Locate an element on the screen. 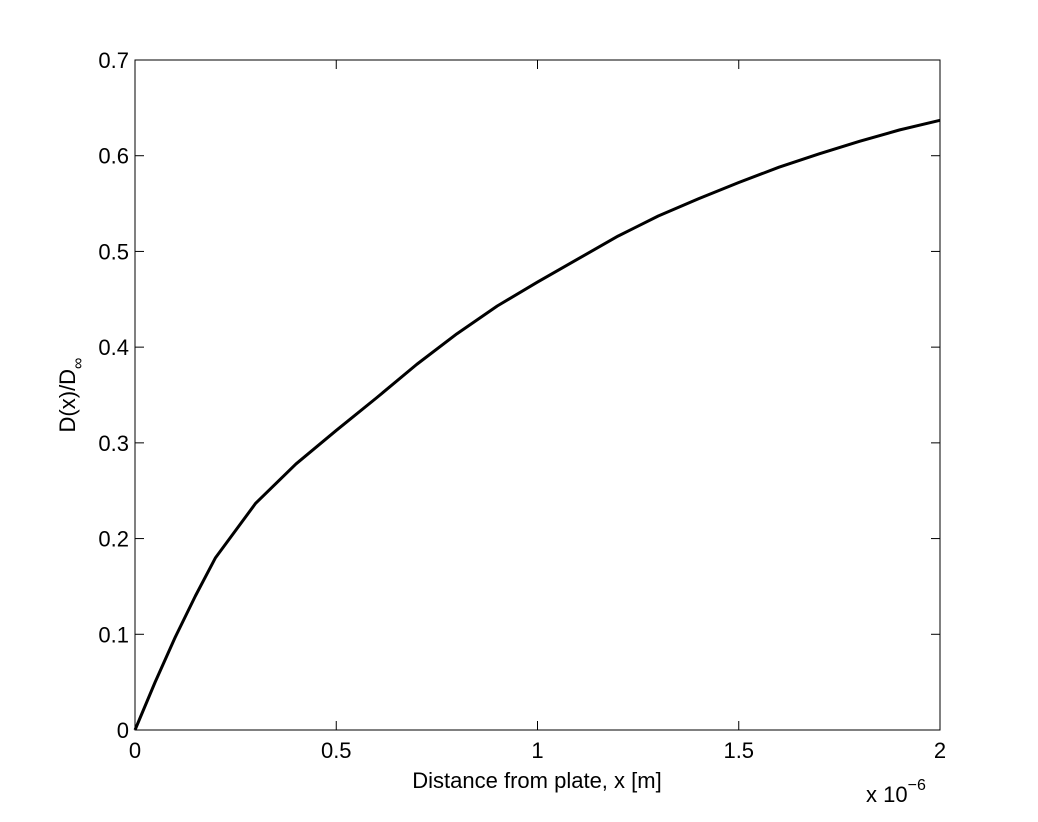 The image size is (1038, 822). y-axis-label-main: D(x)/D is located at coordinates (67, 401).